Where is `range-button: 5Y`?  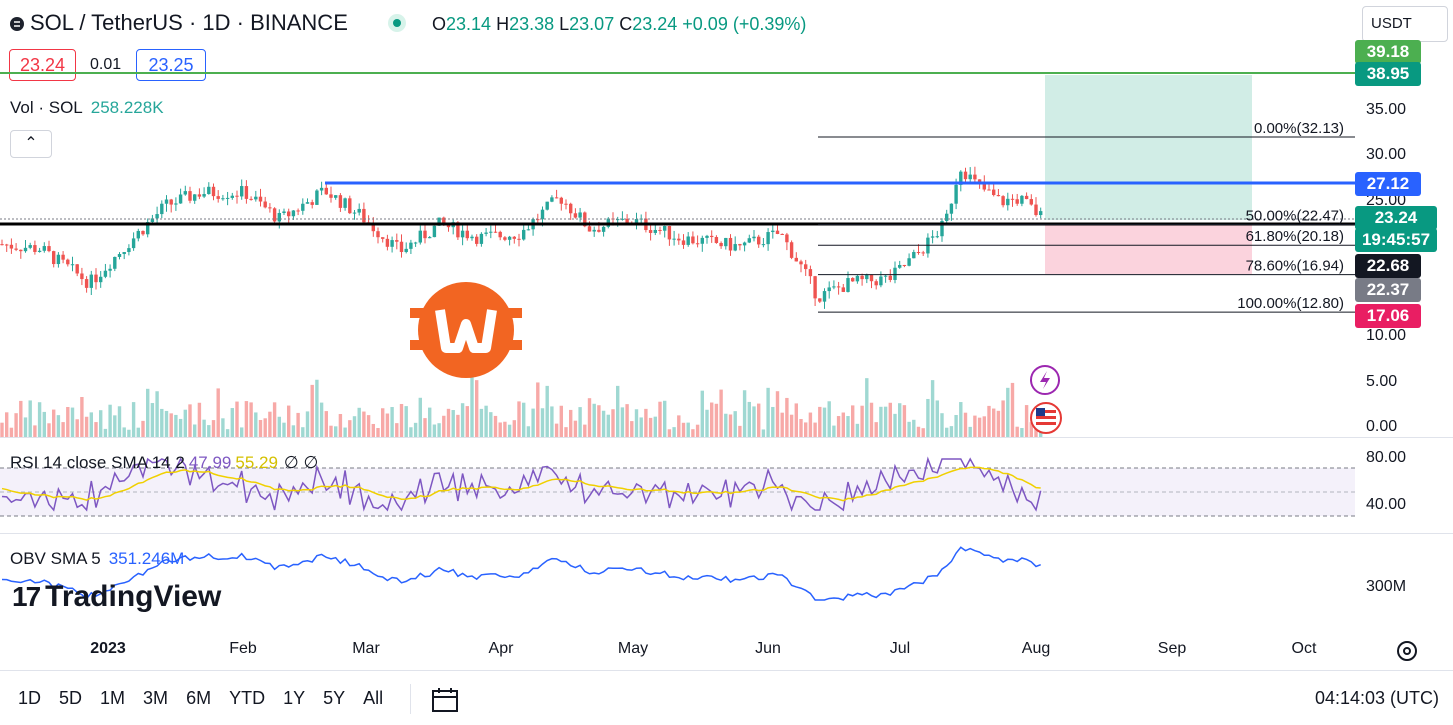
range-button: 5Y is located at coordinates (334, 698).